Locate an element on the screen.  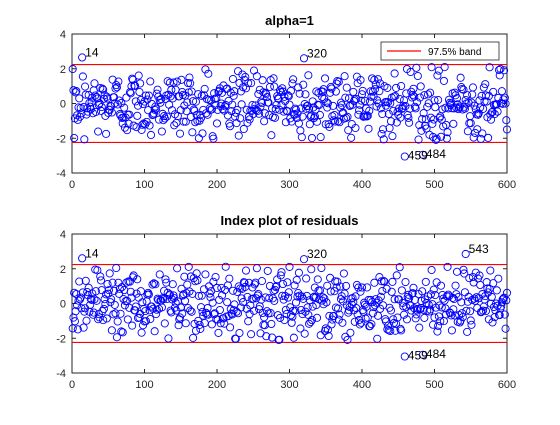
y-tick-label: 2 is located at coordinates (63, 70).